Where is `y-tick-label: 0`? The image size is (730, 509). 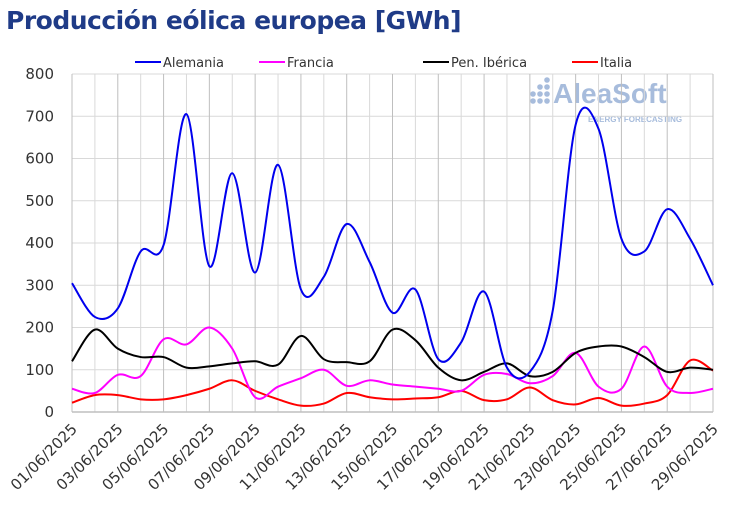
y-tick-label: 0 is located at coordinates (49, 412).